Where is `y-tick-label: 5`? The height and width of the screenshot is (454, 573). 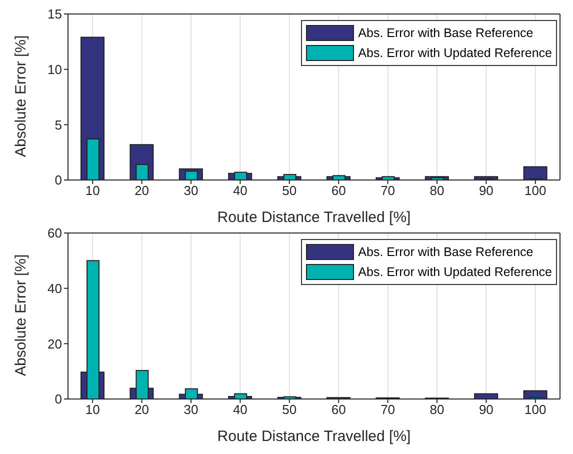
y-tick-label: 5 is located at coordinates (58, 124).